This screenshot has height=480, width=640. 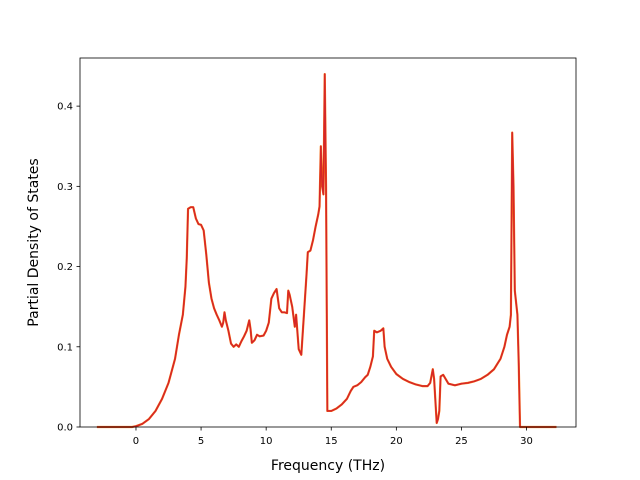 I want to click on y-axis-ticks: 0.0 0.1 0.2 0.3 0.4, so click(x=68, y=268).